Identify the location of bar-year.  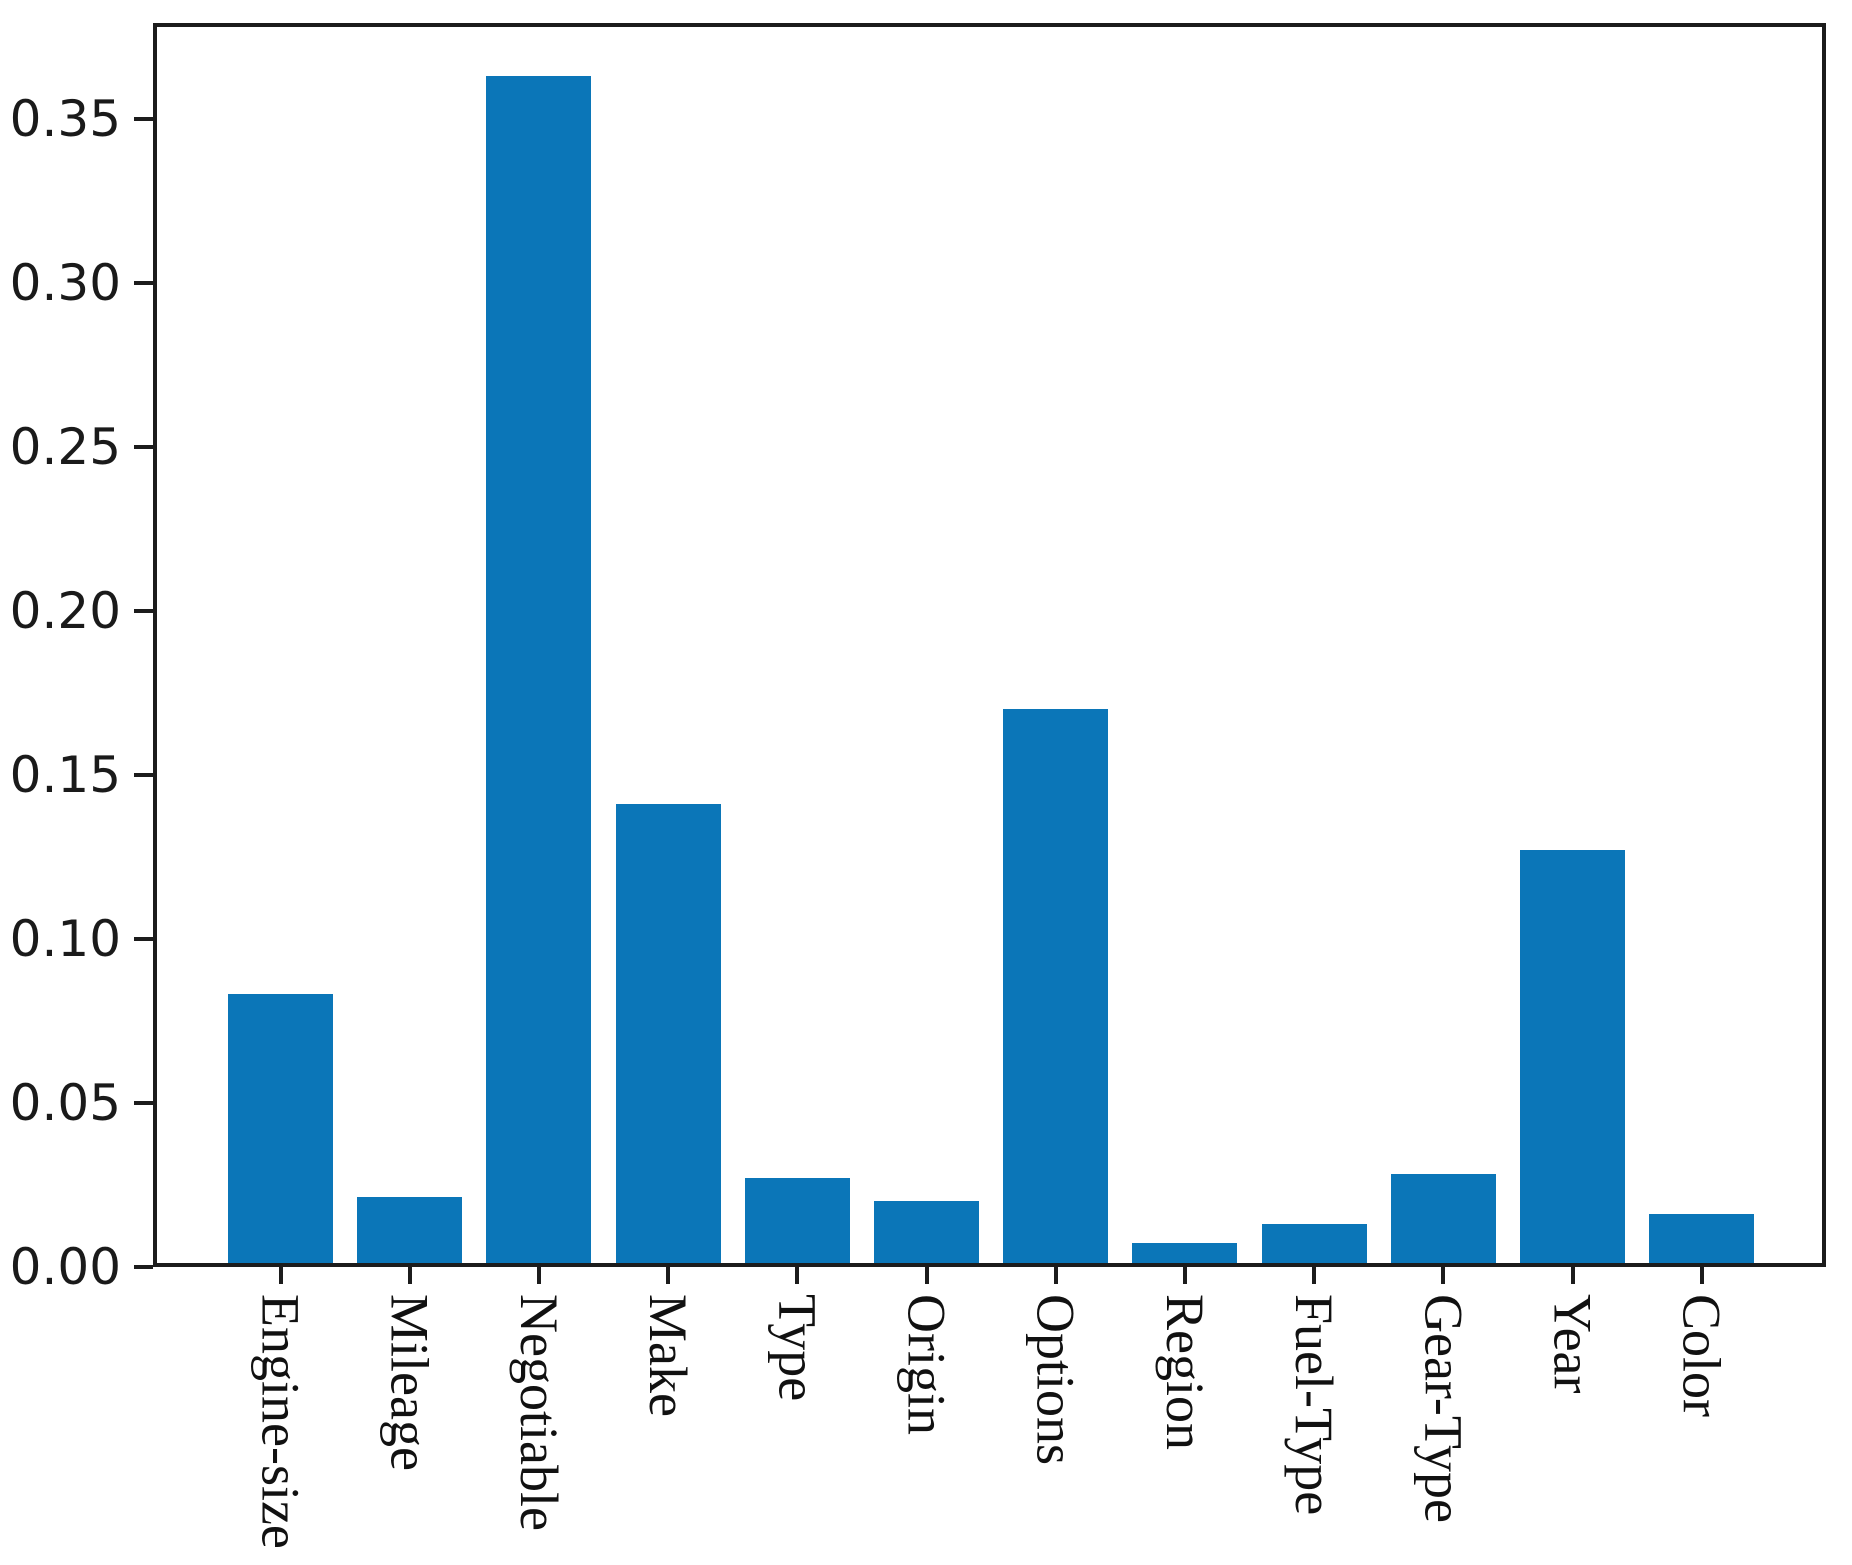
(1572, 1056).